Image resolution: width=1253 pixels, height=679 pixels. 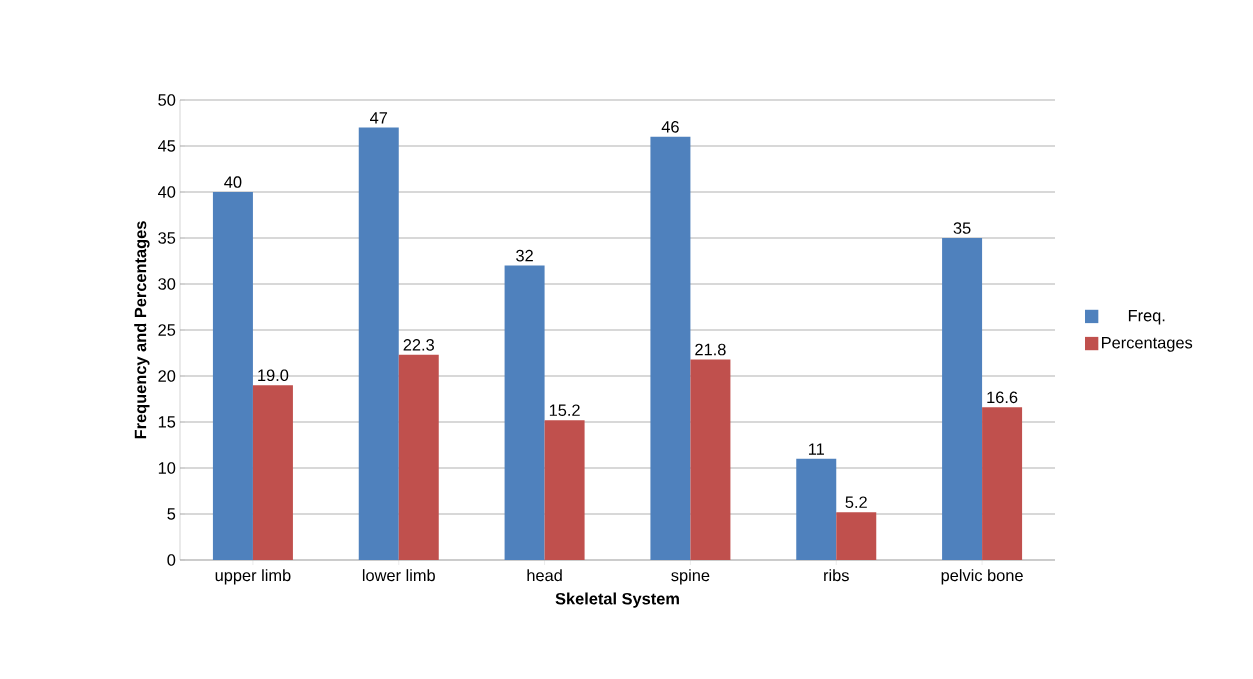 What do you see at coordinates (171, 514) in the screenshot?
I see `y-tick-label: 5` at bounding box center [171, 514].